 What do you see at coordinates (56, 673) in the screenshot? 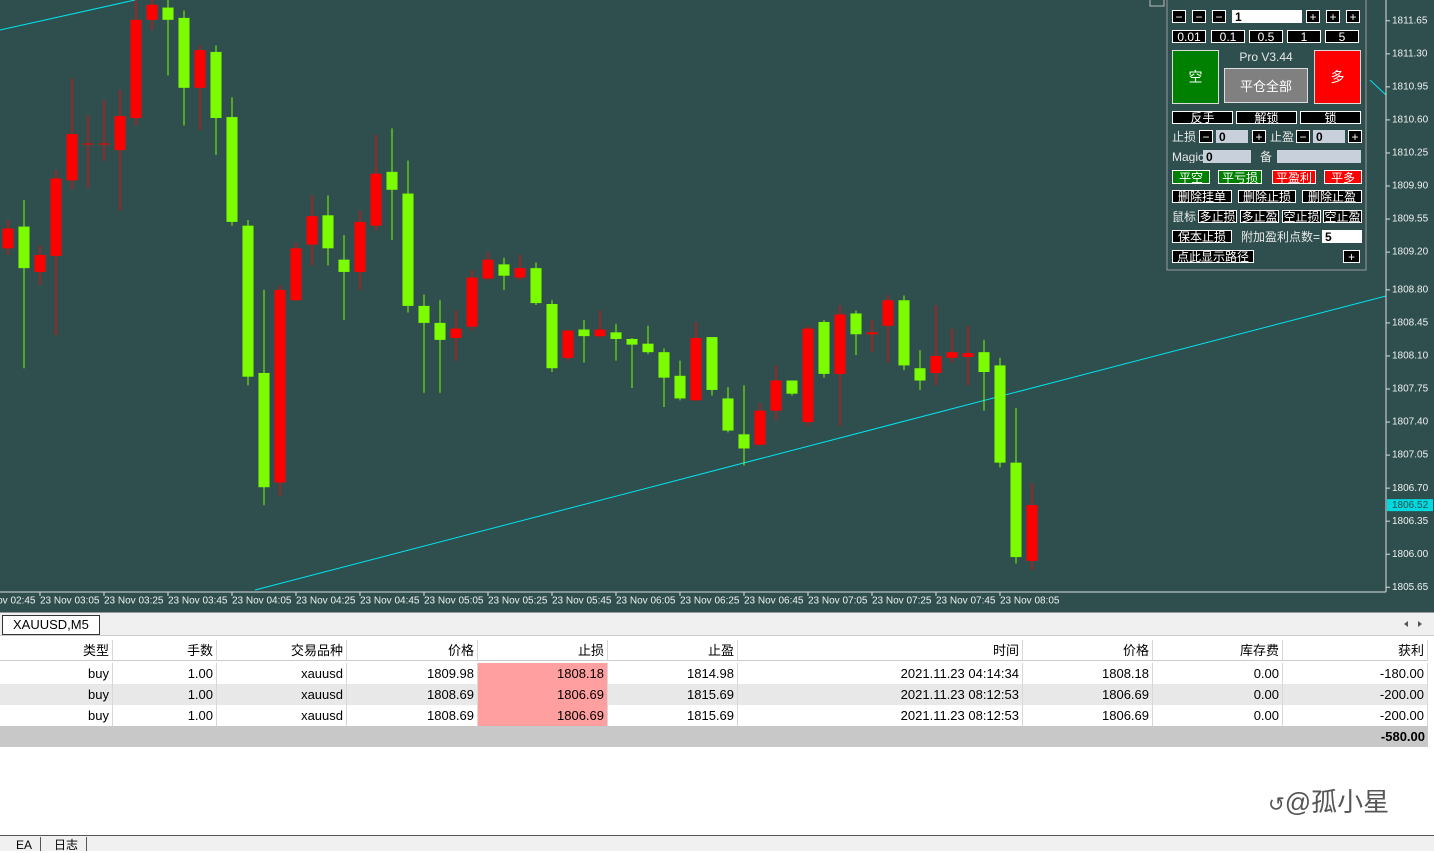
I see `table-cell: buy` at bounding box center [56, 673].